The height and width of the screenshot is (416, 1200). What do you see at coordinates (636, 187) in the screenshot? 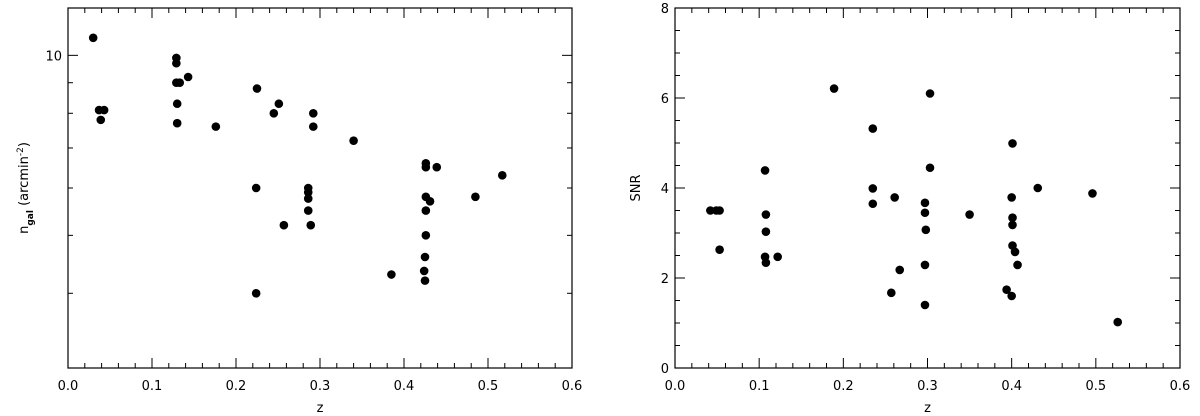
I see `y-axis-label: SNR` at bounding box center [636, 187].